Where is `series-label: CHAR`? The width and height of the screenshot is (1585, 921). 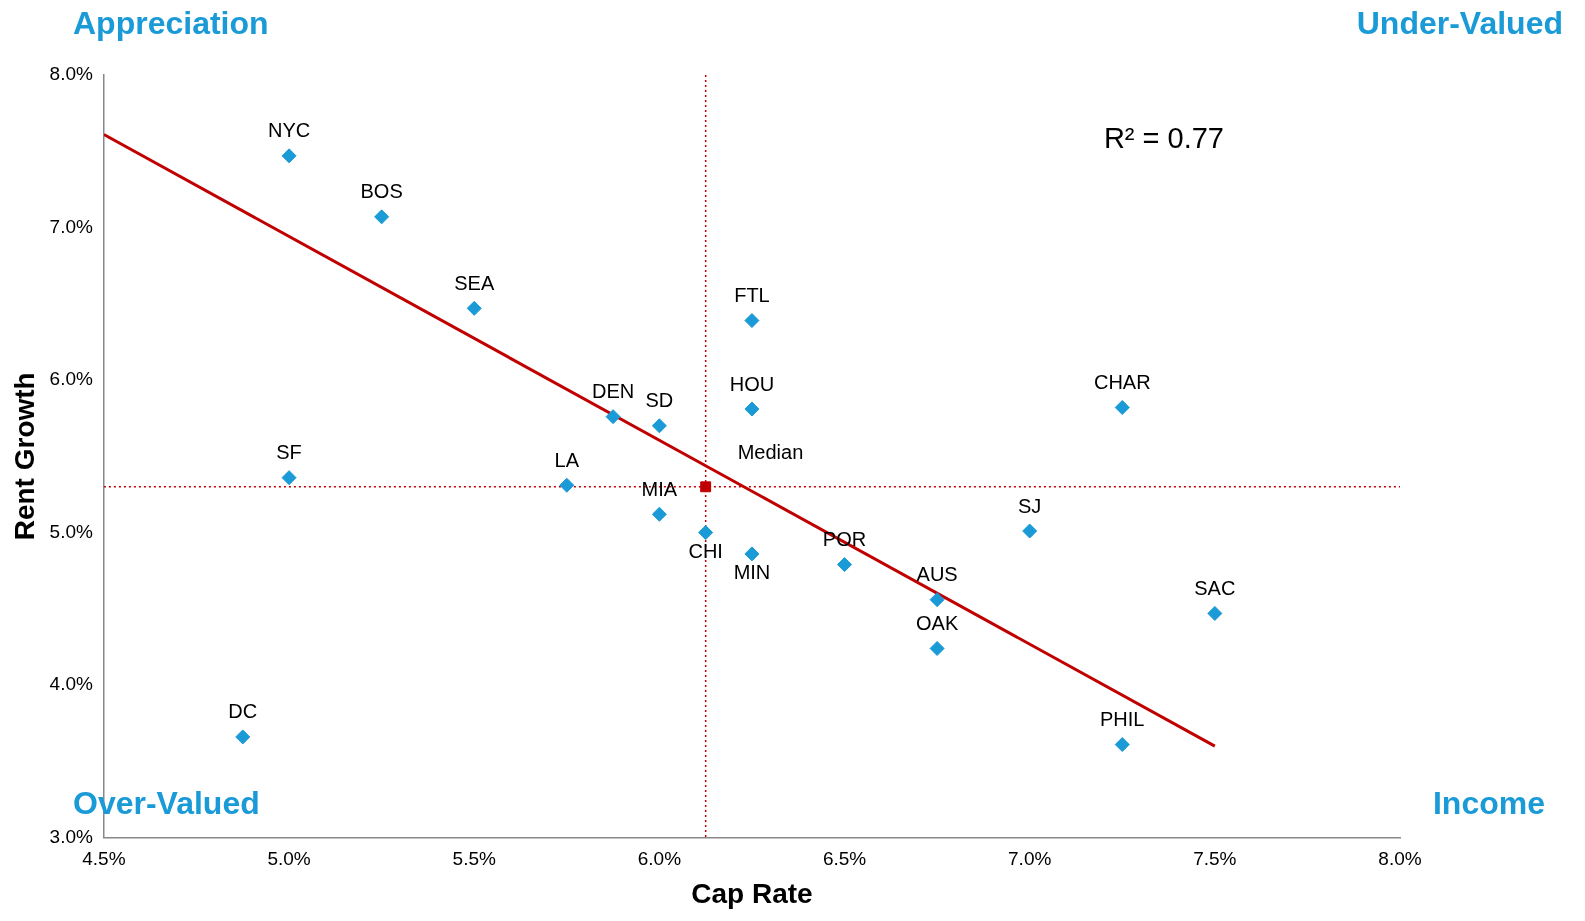 series-label: CHAR is located at coordinates (1122, 382).